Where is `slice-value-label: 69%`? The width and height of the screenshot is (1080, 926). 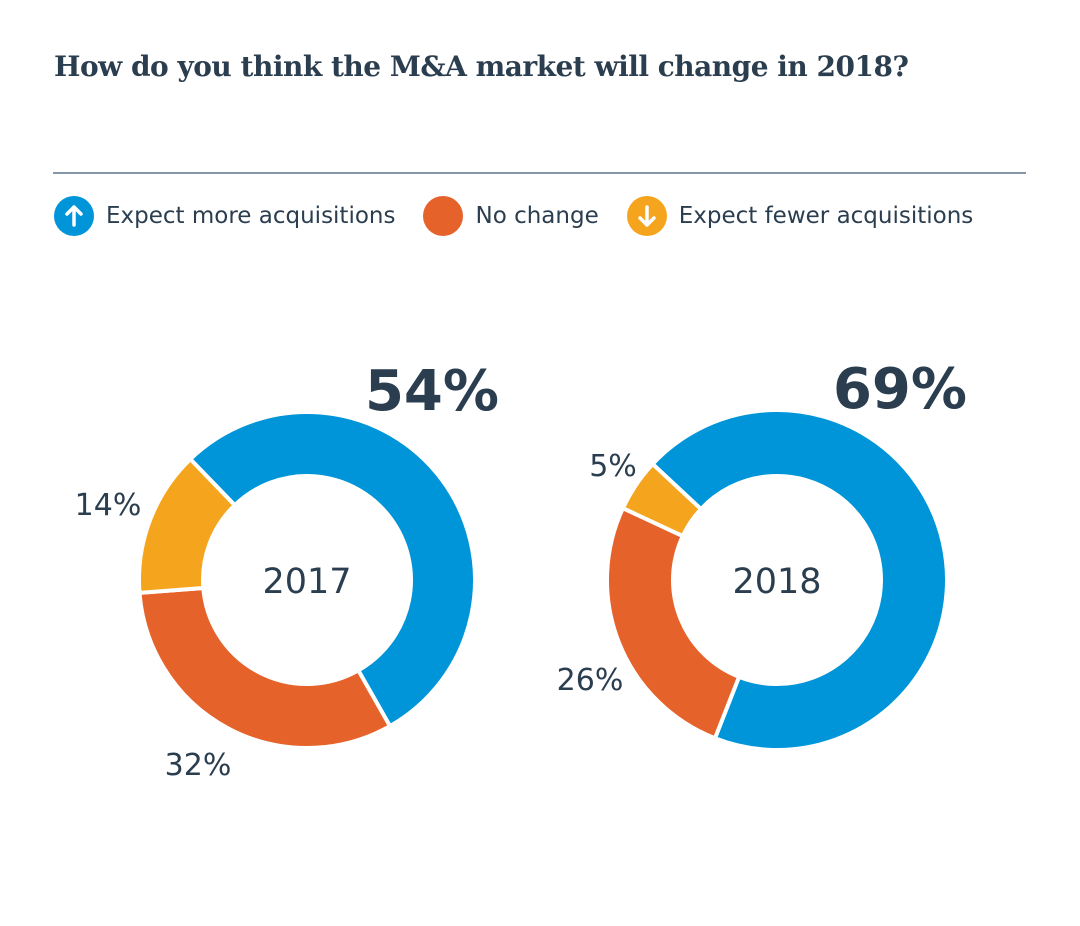 slice-value-label: 69% is located at coordinates (900, 389).